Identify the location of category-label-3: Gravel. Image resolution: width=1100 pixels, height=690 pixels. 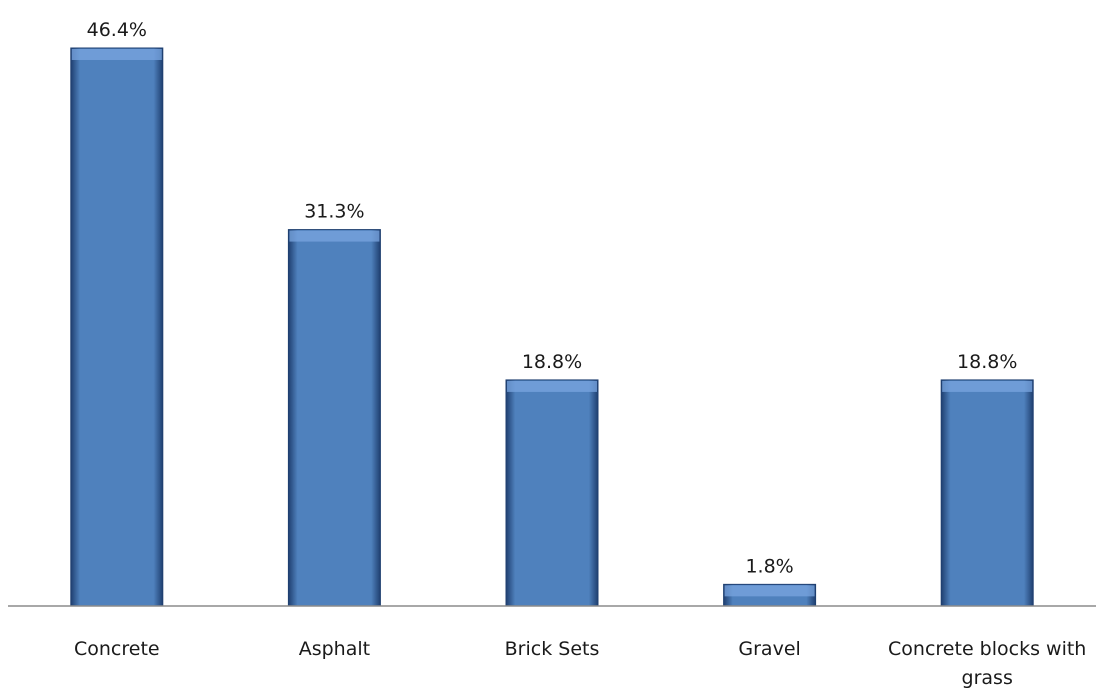
(769, 649).